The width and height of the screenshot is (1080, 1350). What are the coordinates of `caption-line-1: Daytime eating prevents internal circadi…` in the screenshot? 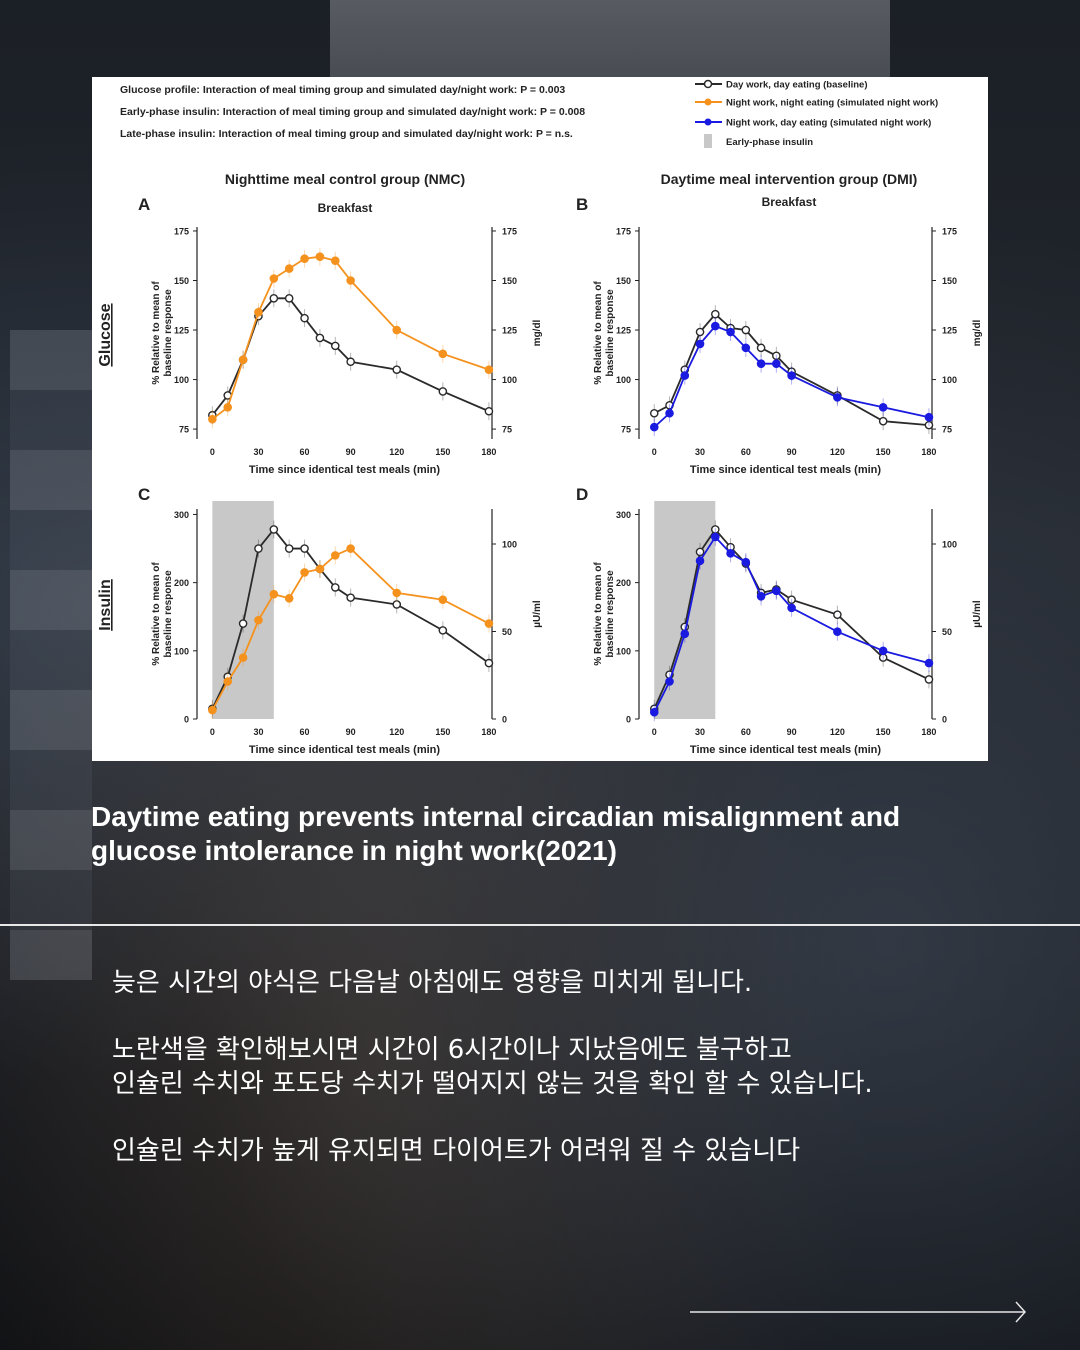 It's located at (496, 816).